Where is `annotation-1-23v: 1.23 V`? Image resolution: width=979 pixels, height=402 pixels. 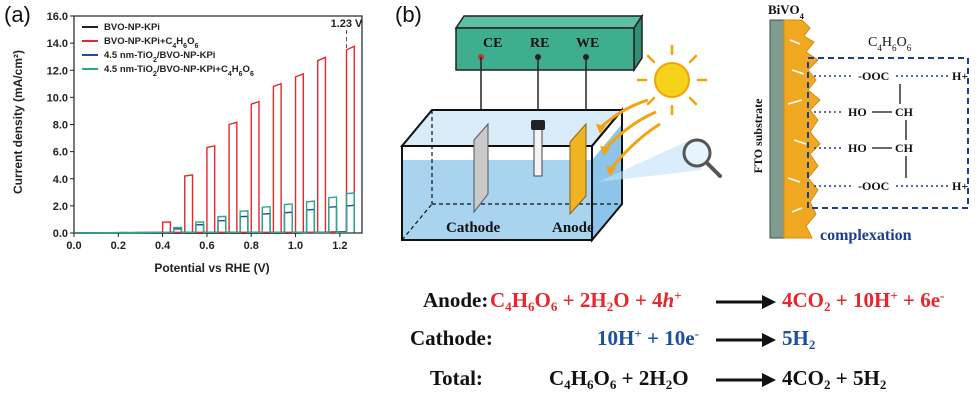 annotation-1-23v: 1.23 V is located at coordinates (347, 24).